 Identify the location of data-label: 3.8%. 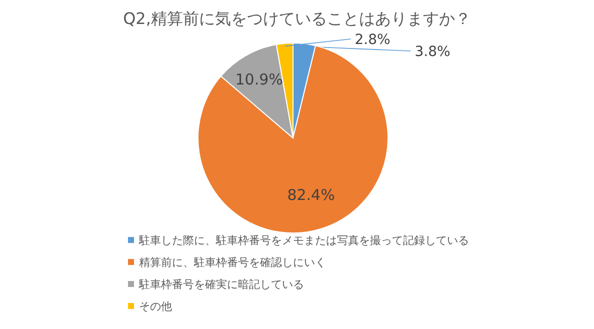
(432, 52).